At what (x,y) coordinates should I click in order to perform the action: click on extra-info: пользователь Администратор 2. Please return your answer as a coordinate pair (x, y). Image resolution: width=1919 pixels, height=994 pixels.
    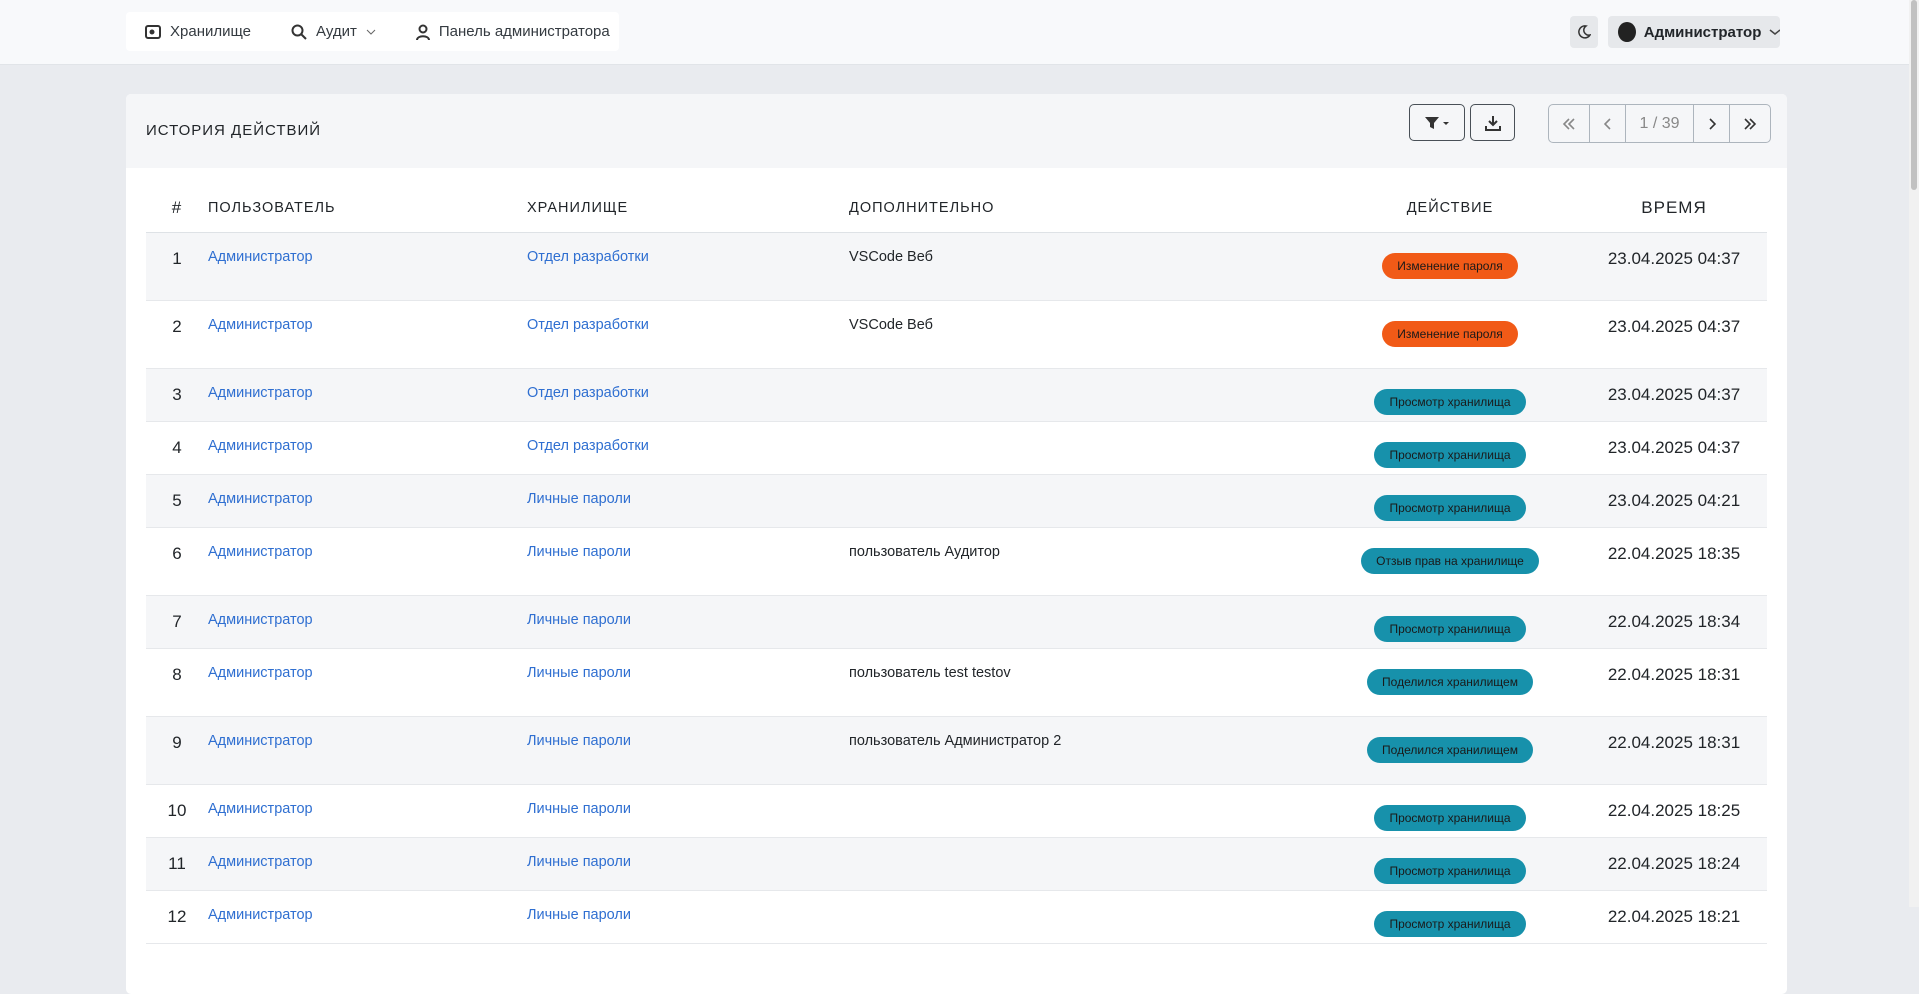
    Looking at the image, I should click on (955, 741).